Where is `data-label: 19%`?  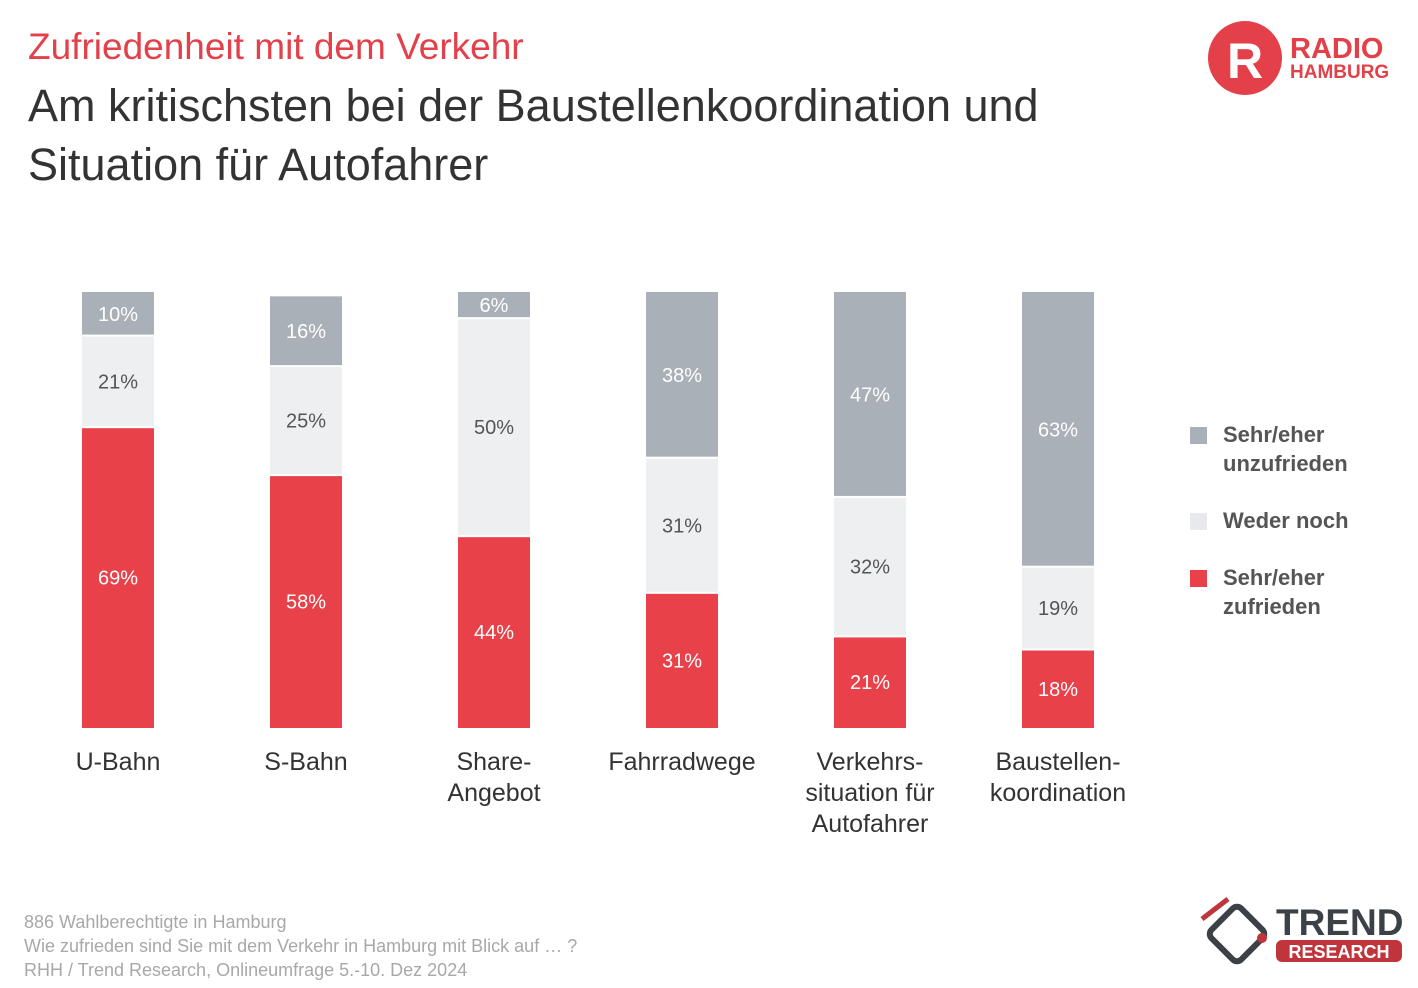
data-label: 19% is located at coordinates (1058, 609).